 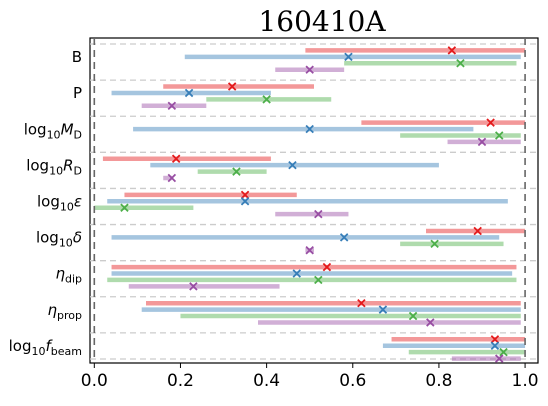 I want to click on x-tick-label: 0.0, so click(x=94, y=381).